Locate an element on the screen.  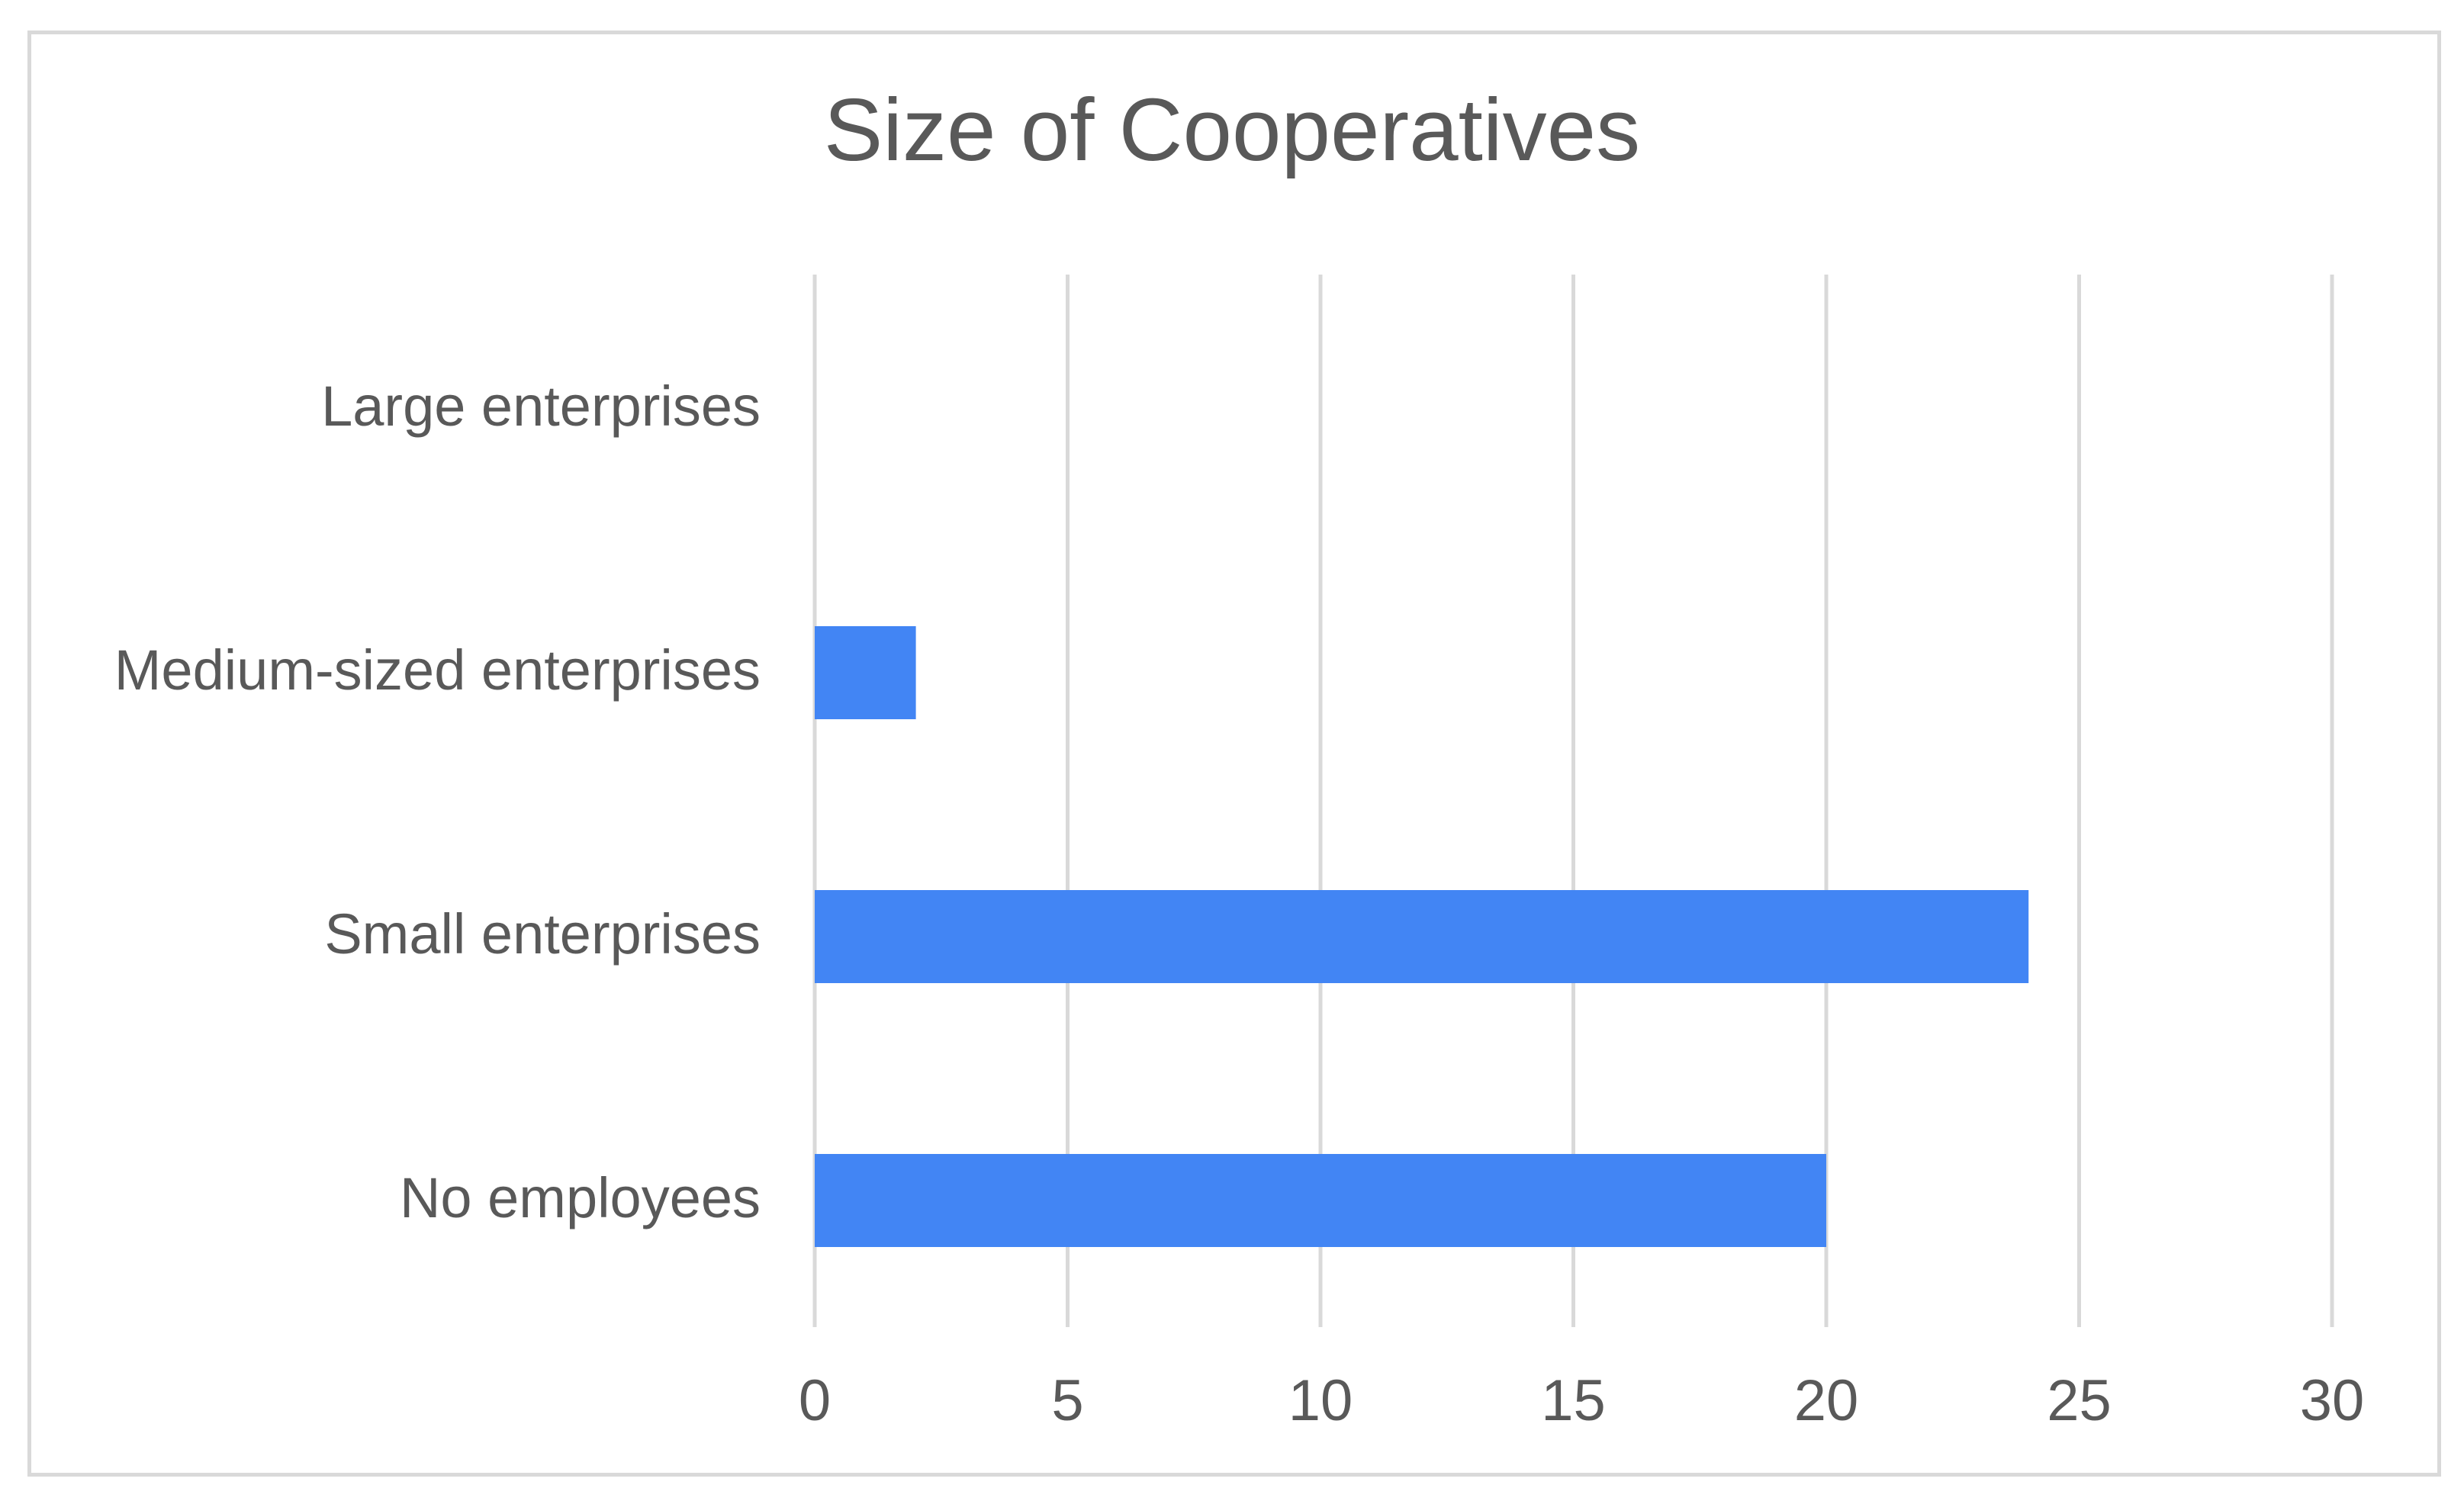
x-tick-label: 5 is located at coordinates (1067, 1400).